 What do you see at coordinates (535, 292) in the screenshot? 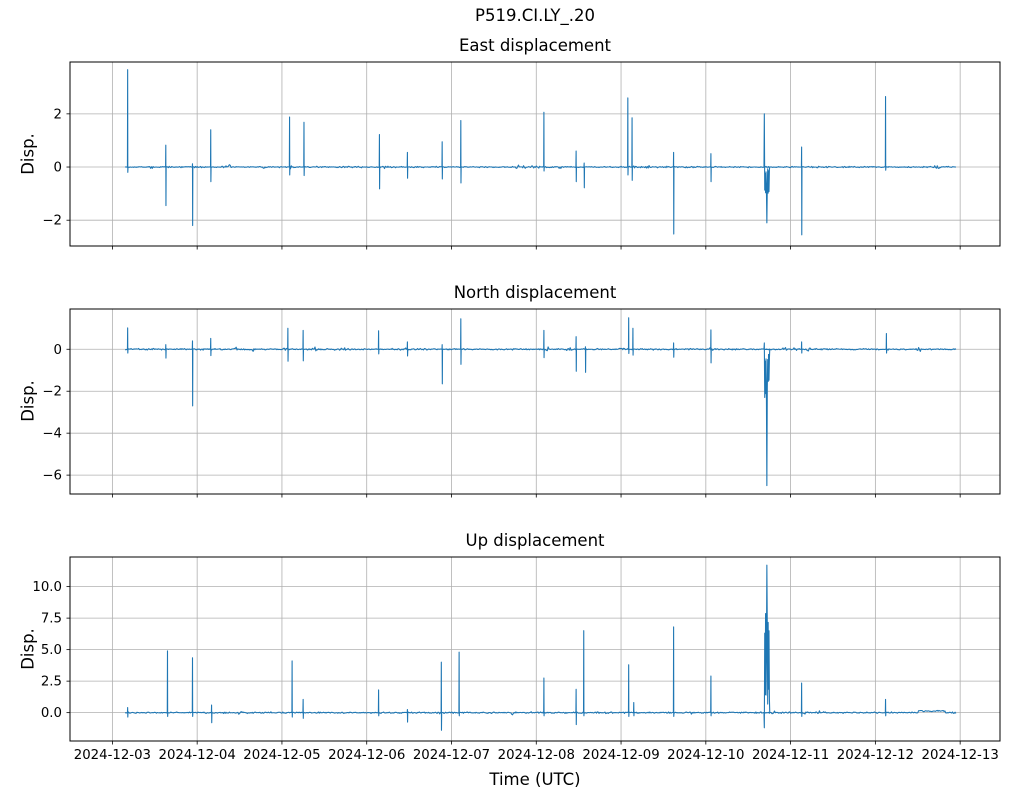
I see `subplot-title-north: North displacement` at bounding box center [535, 292].